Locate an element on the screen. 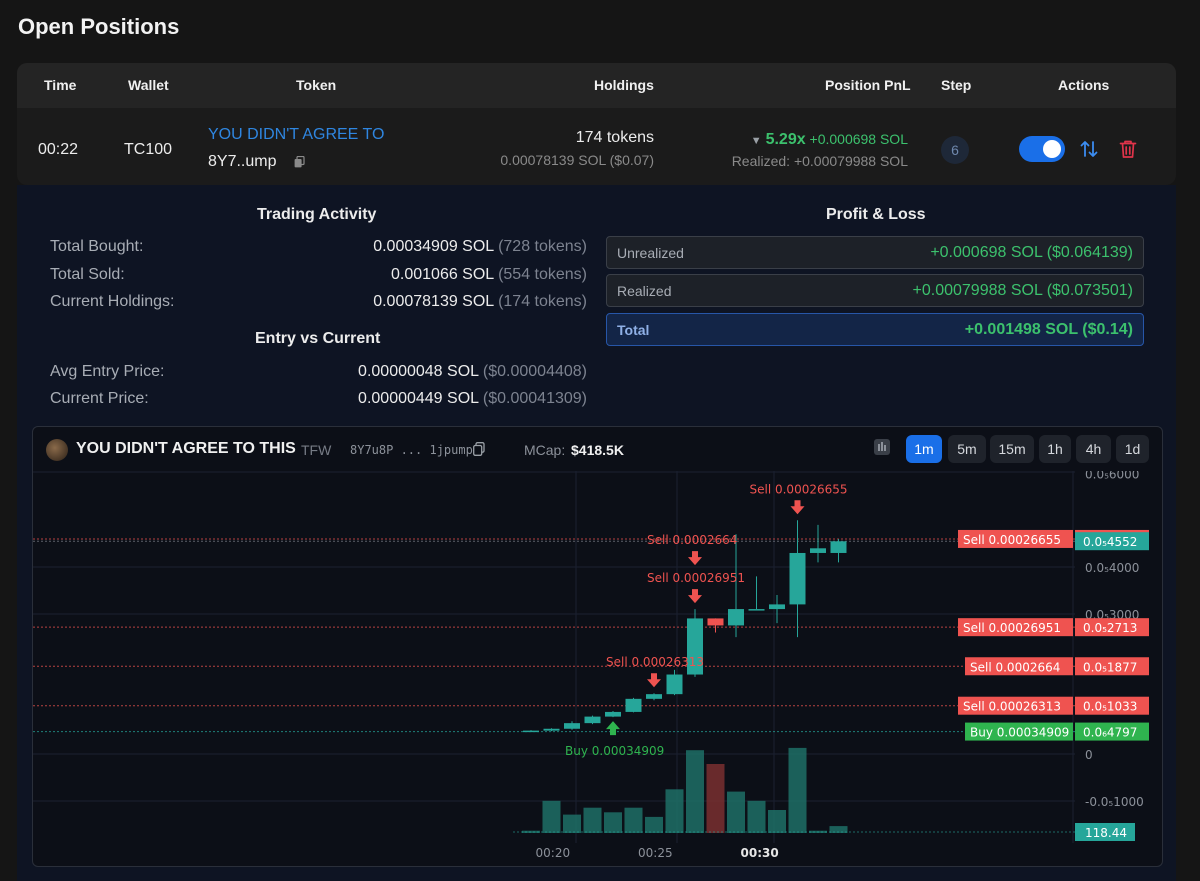 The width and height of the screenshot is (1200, 881). chart-token-symbol: TFW is located at coordinates (316, 450).